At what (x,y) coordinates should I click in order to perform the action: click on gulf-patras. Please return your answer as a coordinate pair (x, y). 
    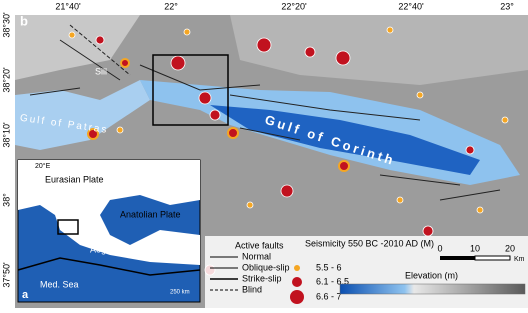
    Looking at the image, I should click on (82, 115).